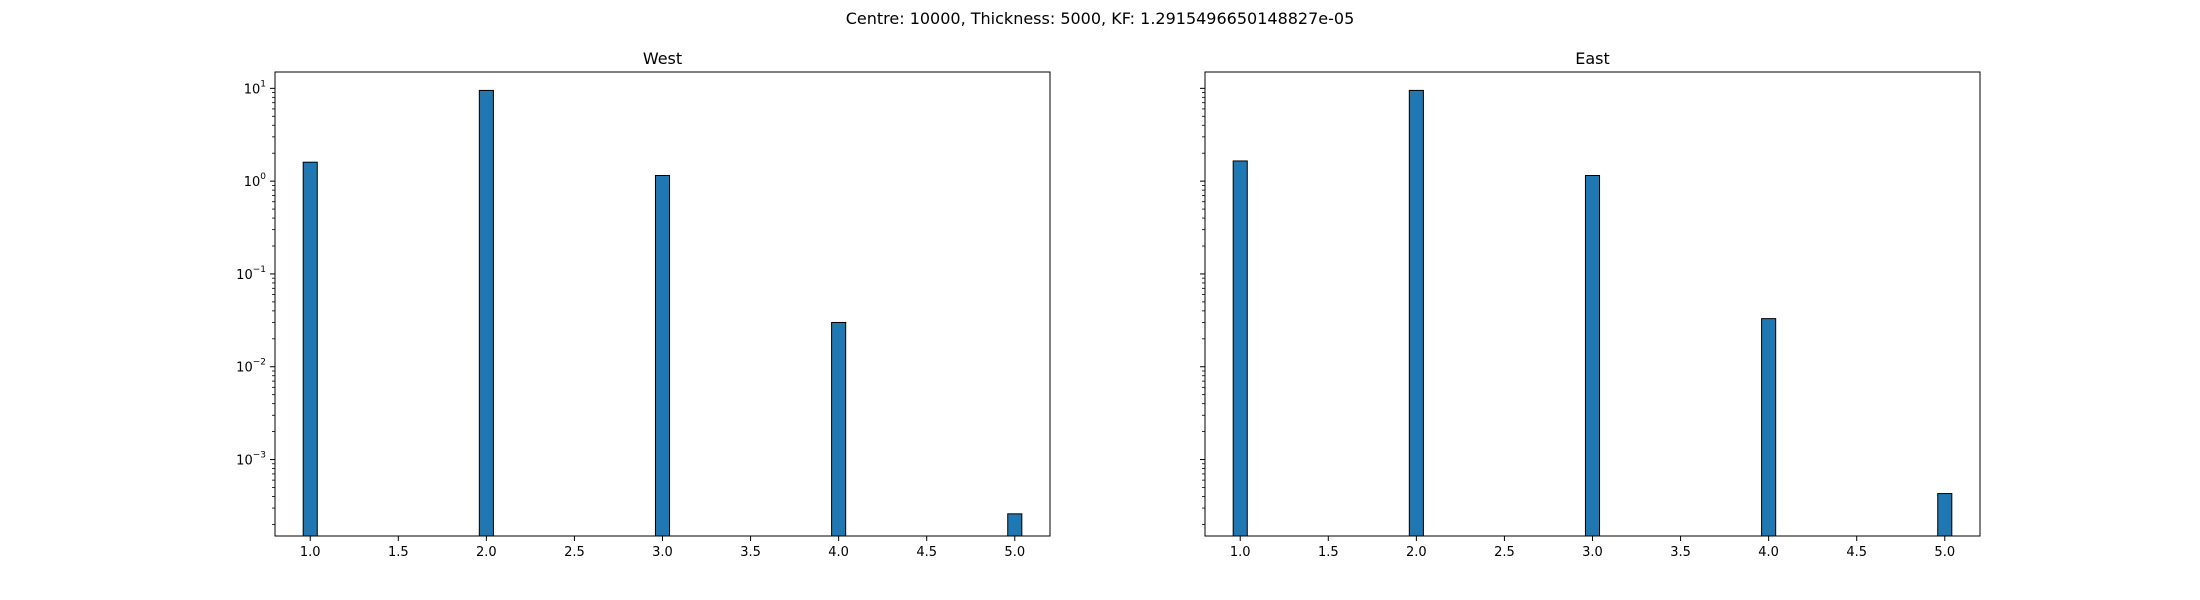 The image size is (2200, 600). What do you see at coordinates (750, 552) in the screenshot?
I see `west-x-tick-label: 3.5` at bounding box center [750, 552].